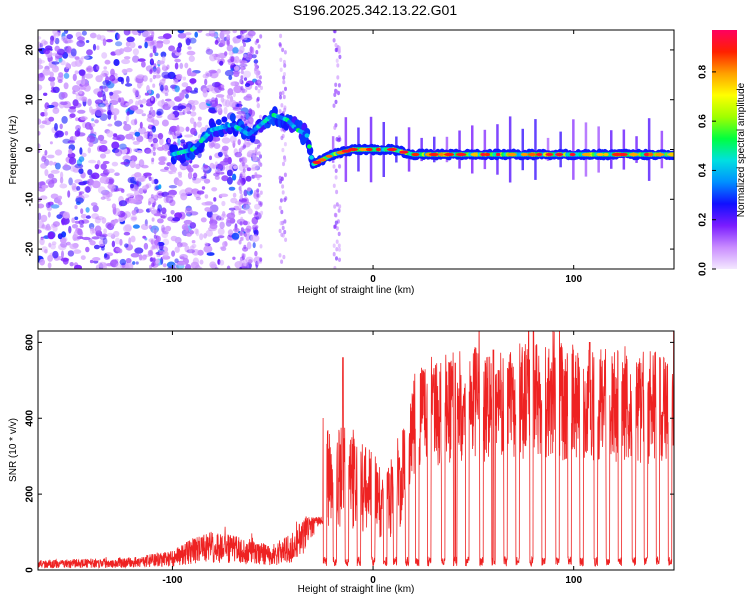  I want to click on y-tick-label: 0, so click(30, 149).